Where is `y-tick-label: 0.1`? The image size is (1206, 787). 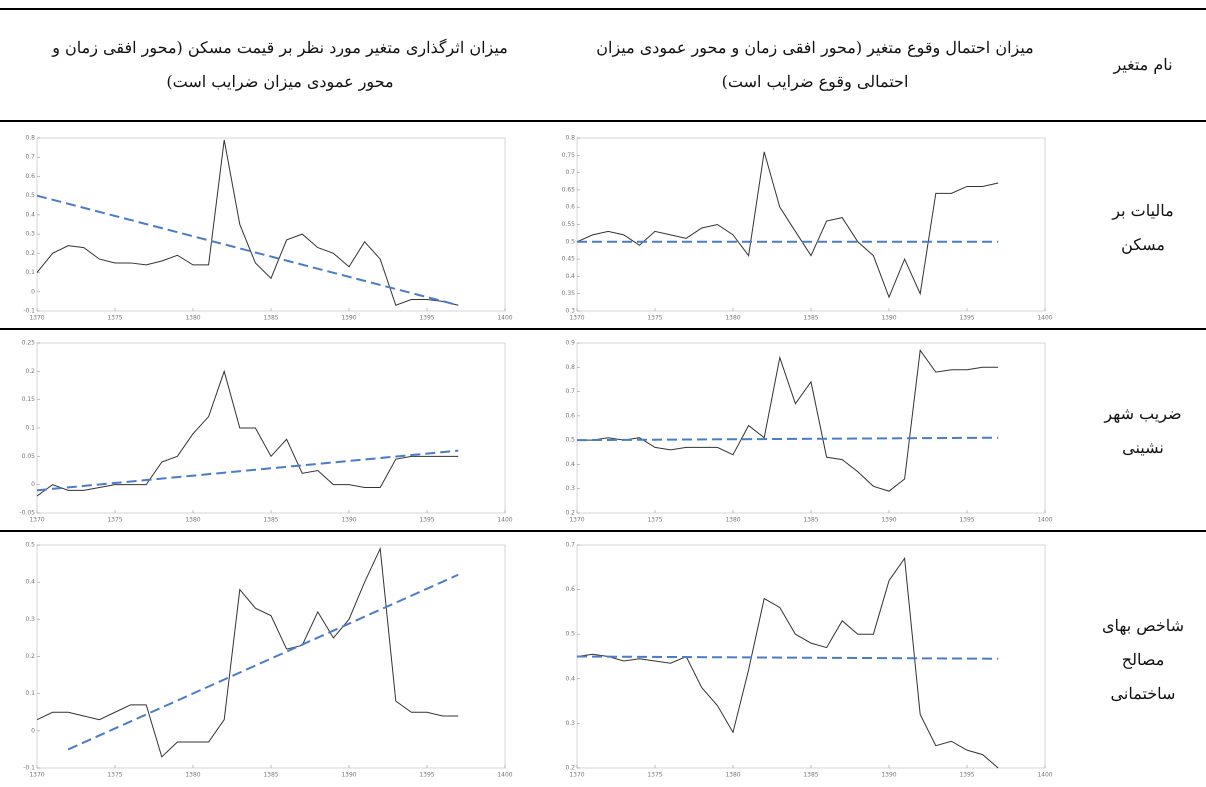 y-tick-label: 0.1 is located at coordinates (30, 693).